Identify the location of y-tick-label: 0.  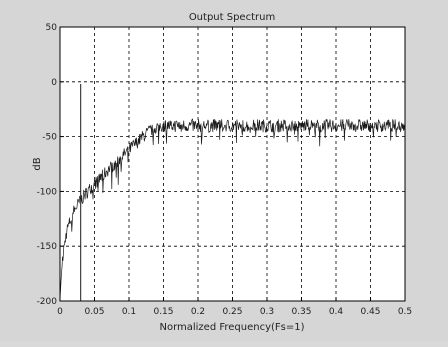
(54, 83).